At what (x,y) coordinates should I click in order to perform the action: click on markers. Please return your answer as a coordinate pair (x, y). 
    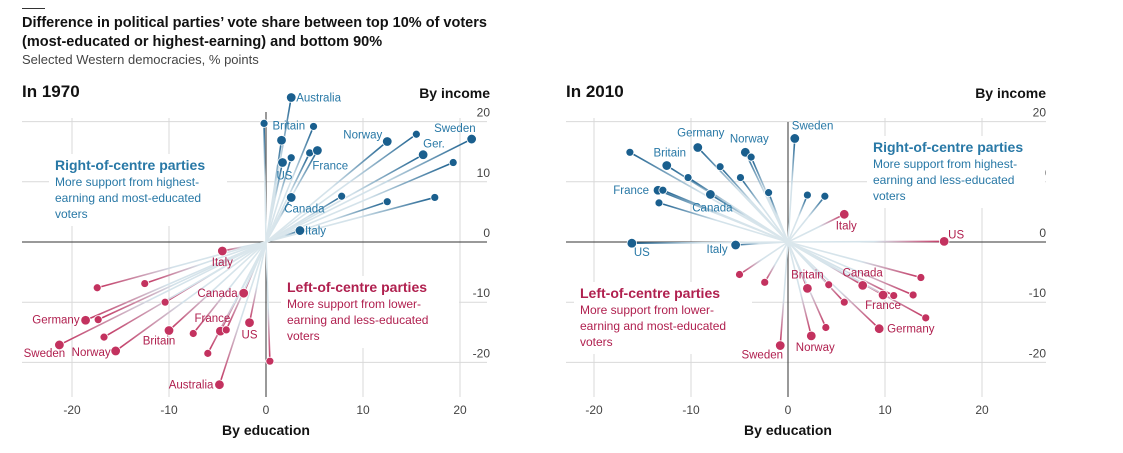
    Looking at the image, I should click on (368, 164).